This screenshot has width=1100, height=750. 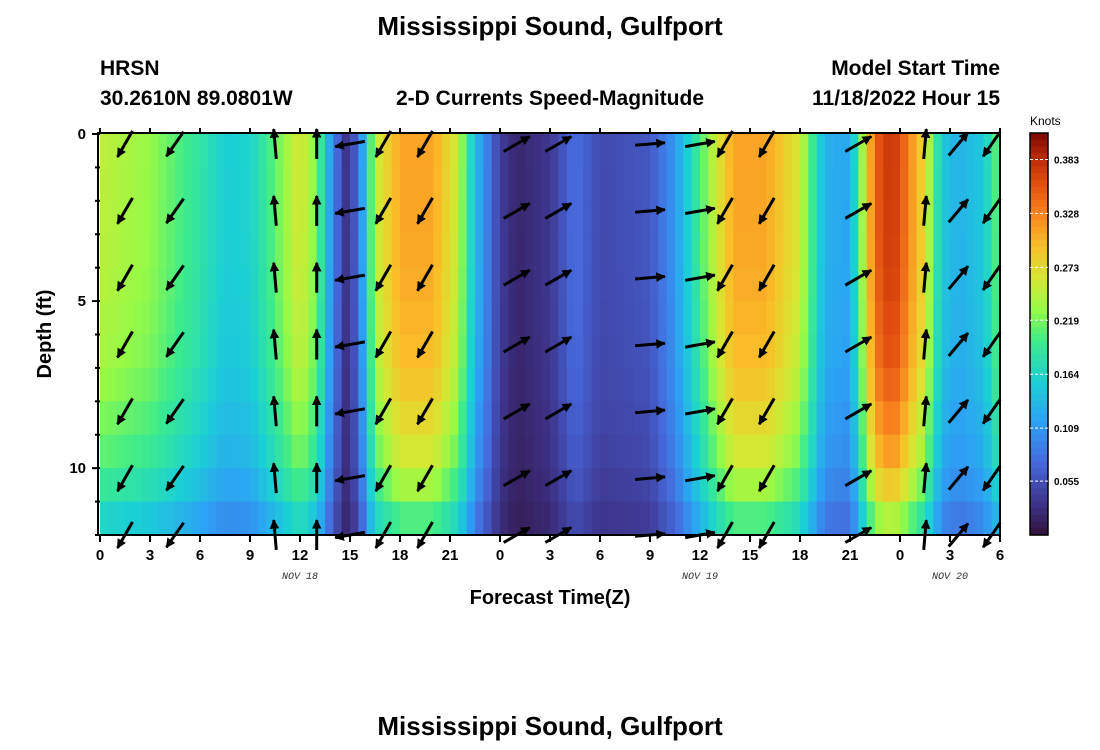 I want to click on x-tick-label: 3, so click(x=550, y=555).